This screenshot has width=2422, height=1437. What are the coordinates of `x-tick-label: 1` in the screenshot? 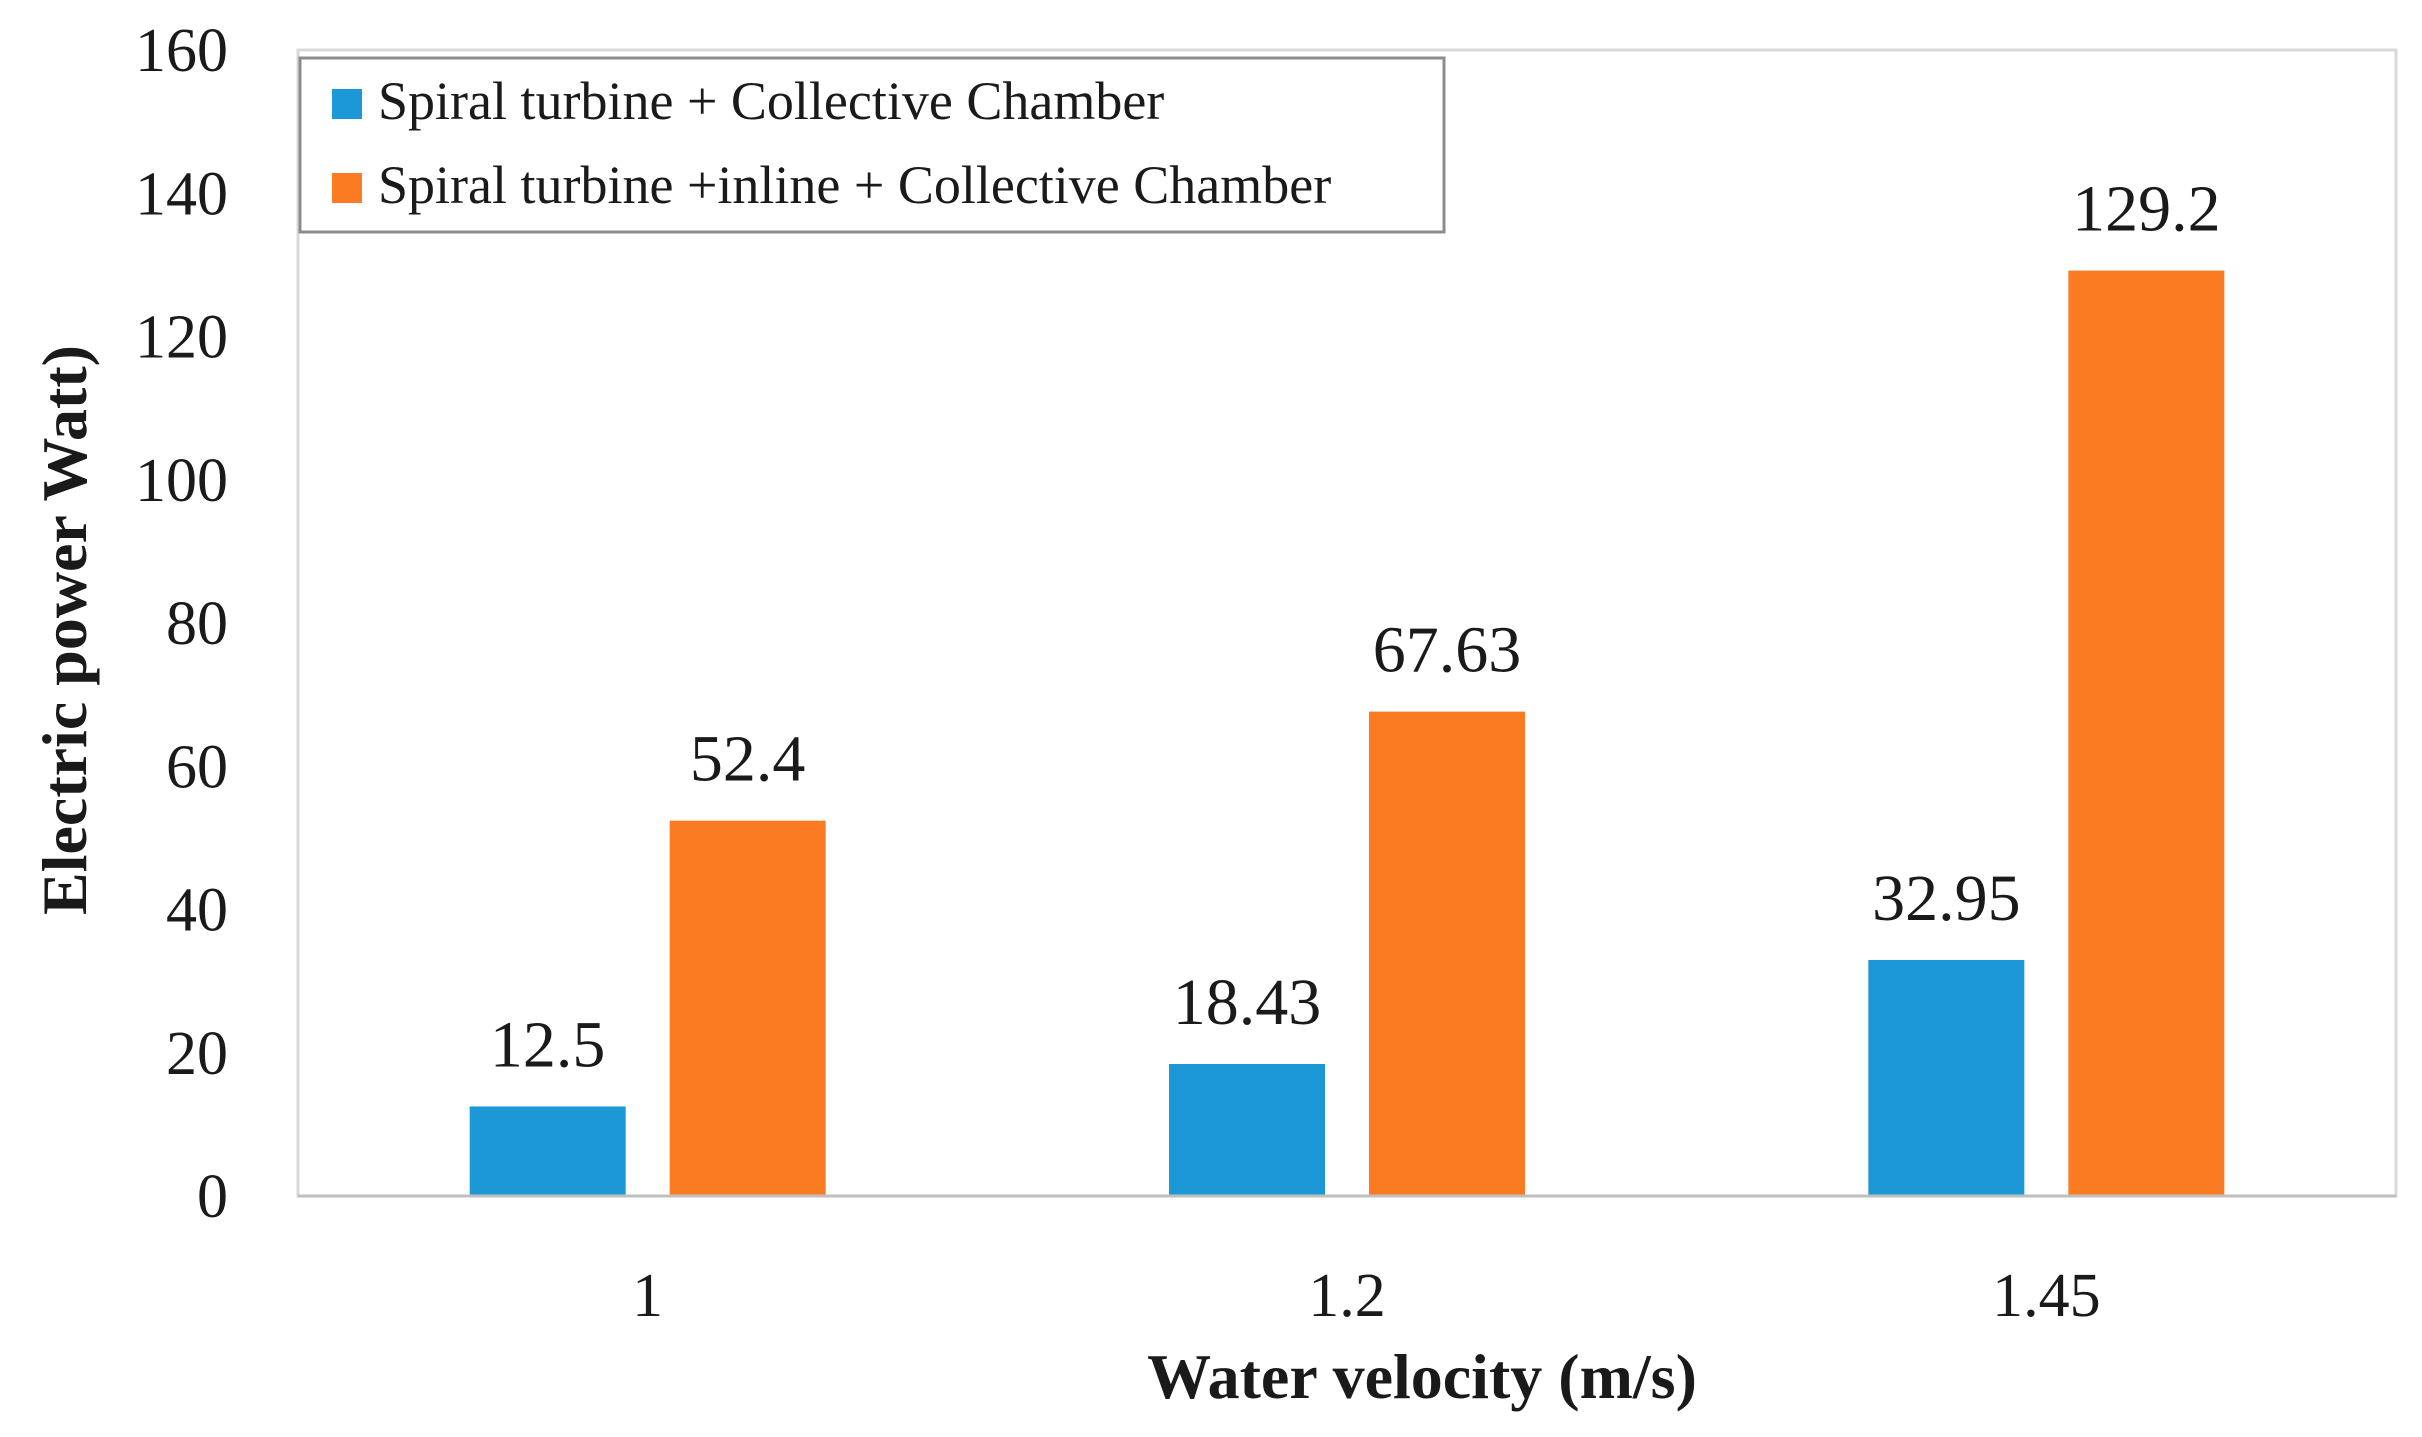 It's located at (647, 1296).